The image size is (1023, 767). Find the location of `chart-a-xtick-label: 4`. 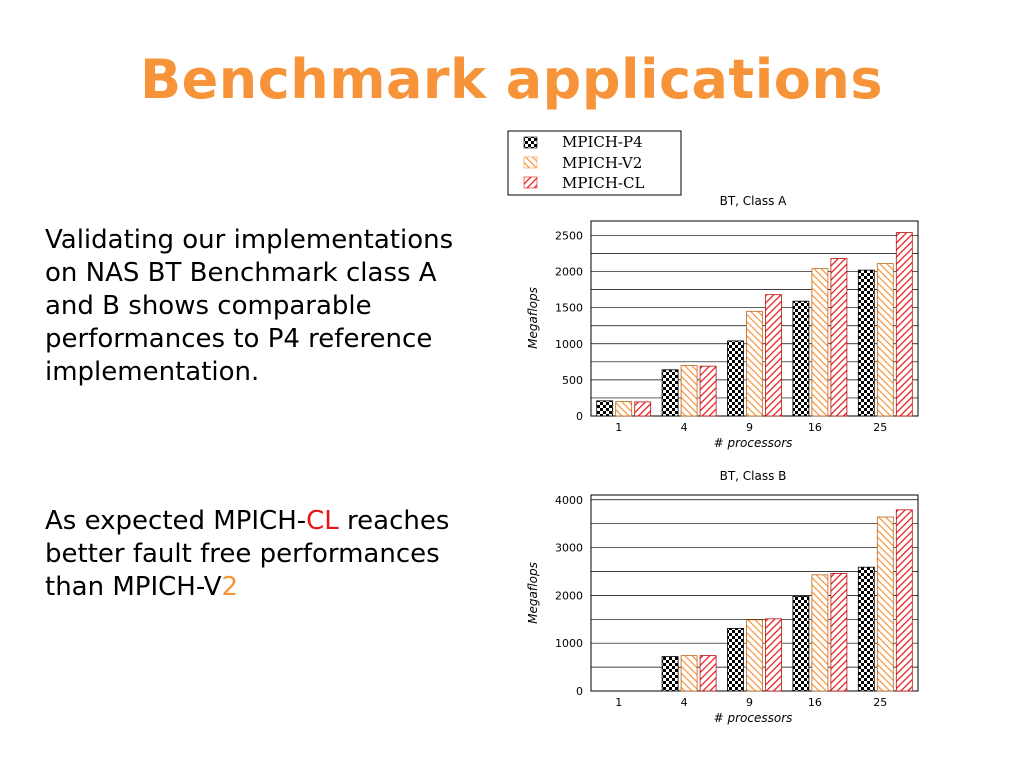

chart-a-xtick-label: 4 is located at coordinates (684, 427).